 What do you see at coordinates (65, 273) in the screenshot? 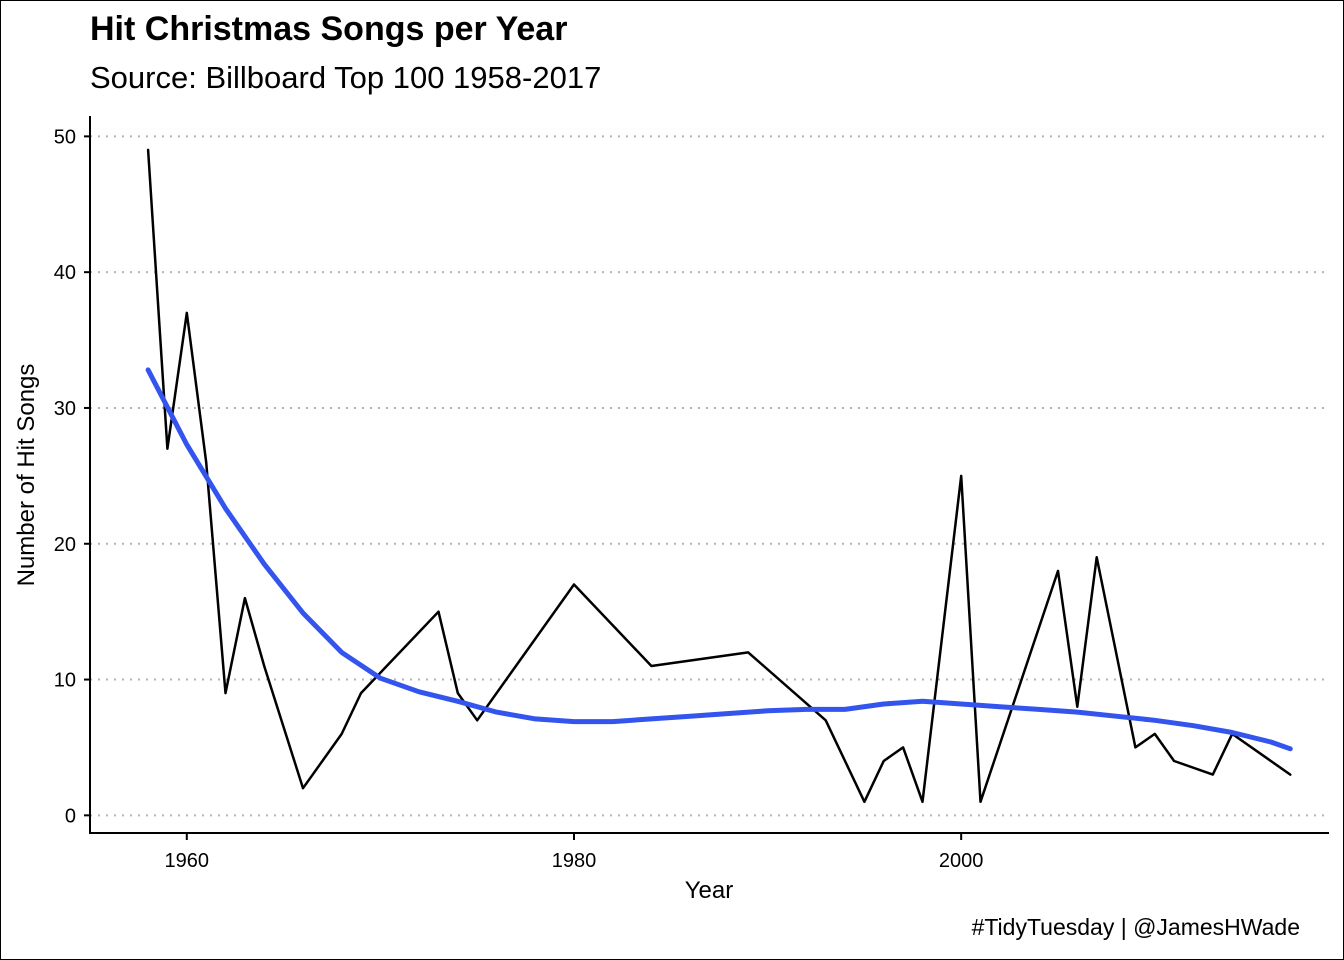
I see `y-tick-label: 40` at bounding box center [65, 273].